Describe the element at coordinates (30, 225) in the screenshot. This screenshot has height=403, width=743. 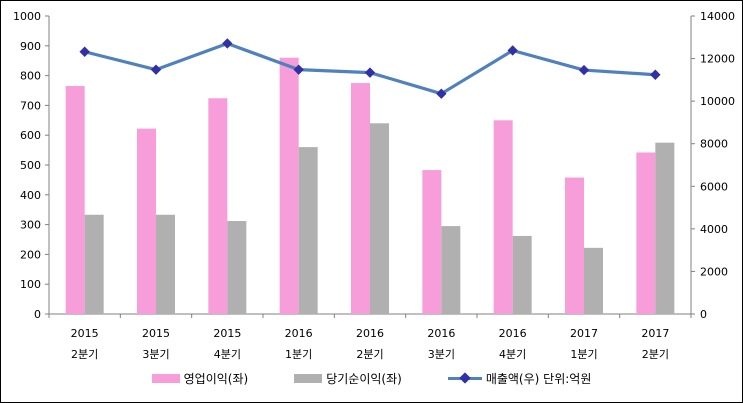
I see `left-axis-tick-label: 300` at that location.